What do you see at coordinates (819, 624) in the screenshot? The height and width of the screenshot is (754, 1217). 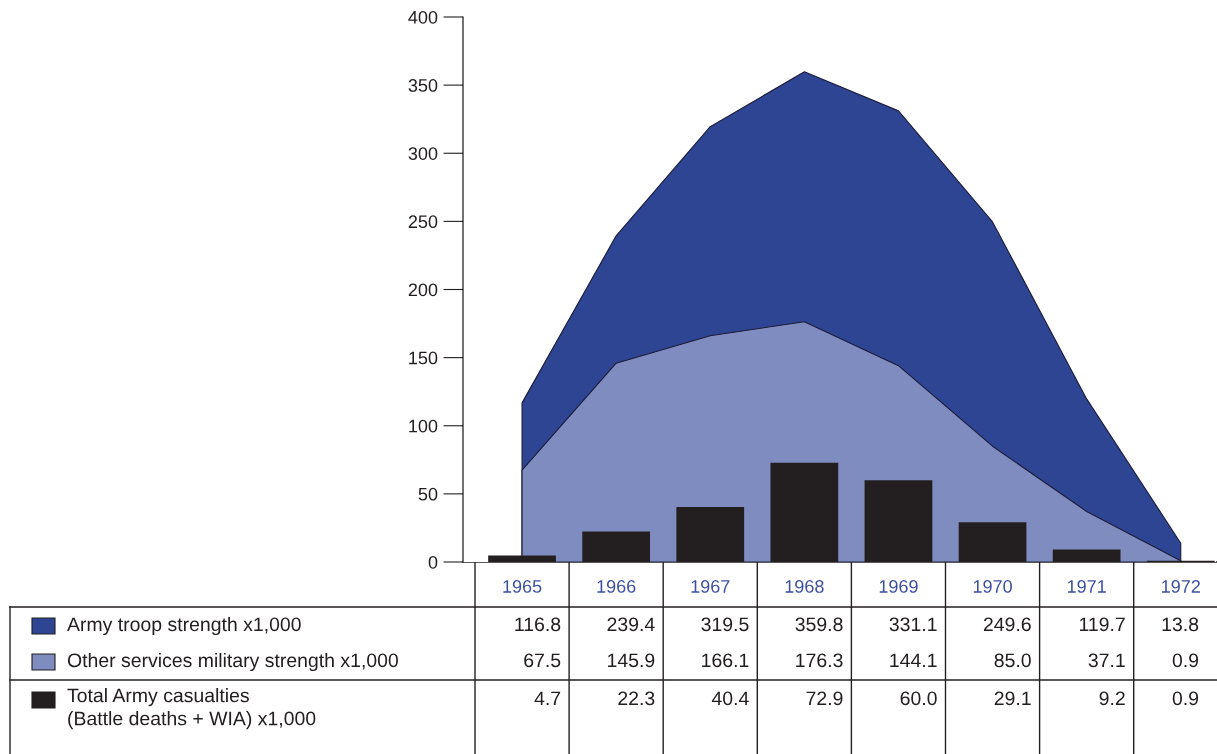 I see `data-label: 359.8` at bounding box center [819, 624].